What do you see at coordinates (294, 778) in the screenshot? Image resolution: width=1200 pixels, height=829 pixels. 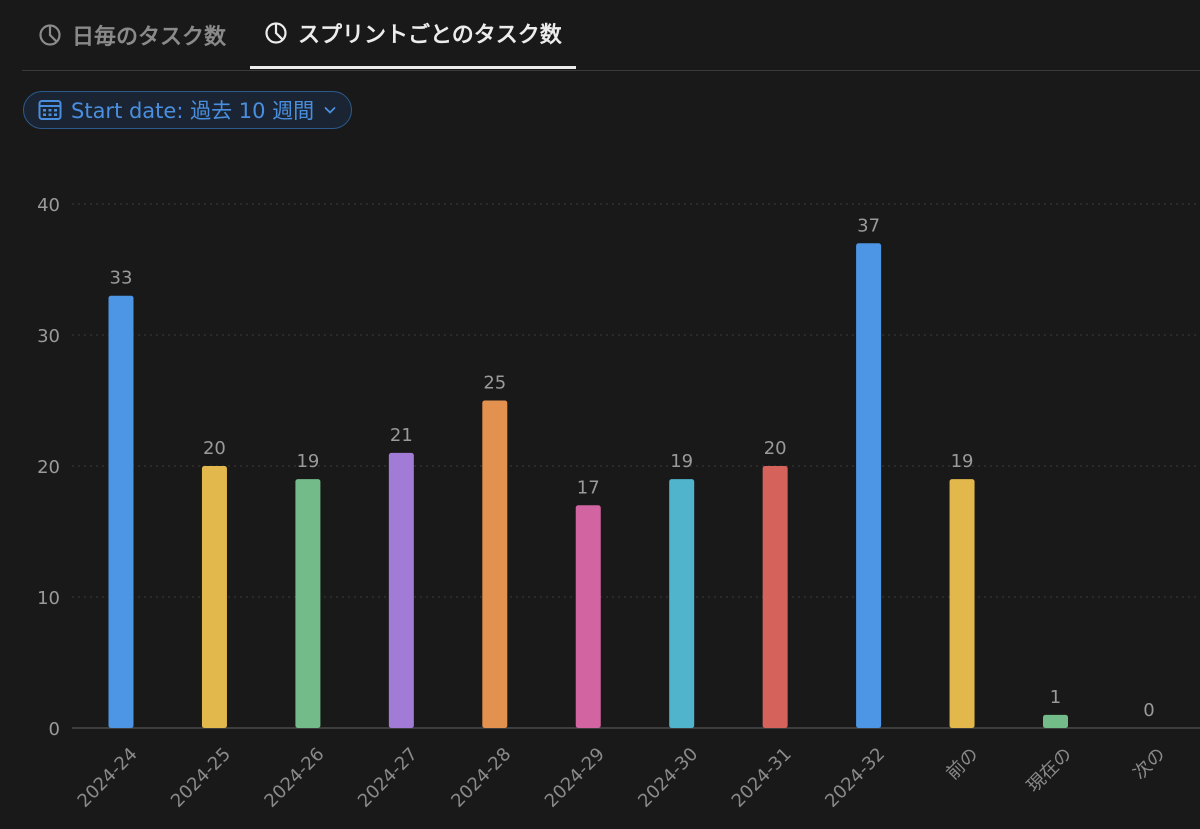 I see `x-tick-label: 2024-26` at bounding box center [294, 778].